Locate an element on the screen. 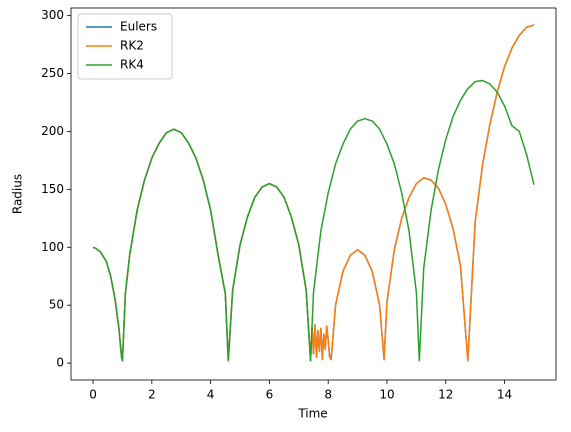  y-tick-label: 0 is located at coordinates (60, 363).